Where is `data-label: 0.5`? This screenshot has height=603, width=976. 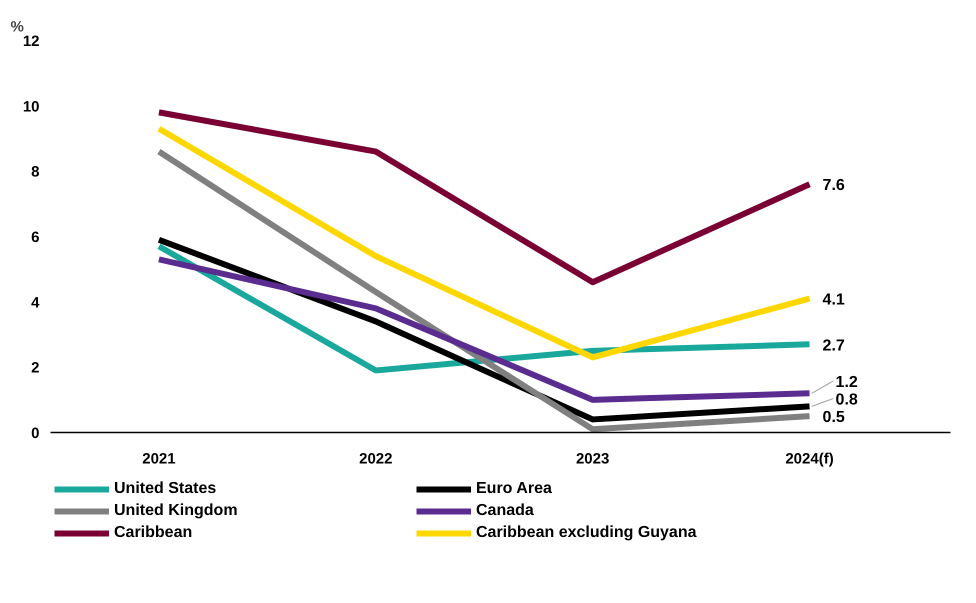 data-label: 0.5 is located at coordinates (833, 417).